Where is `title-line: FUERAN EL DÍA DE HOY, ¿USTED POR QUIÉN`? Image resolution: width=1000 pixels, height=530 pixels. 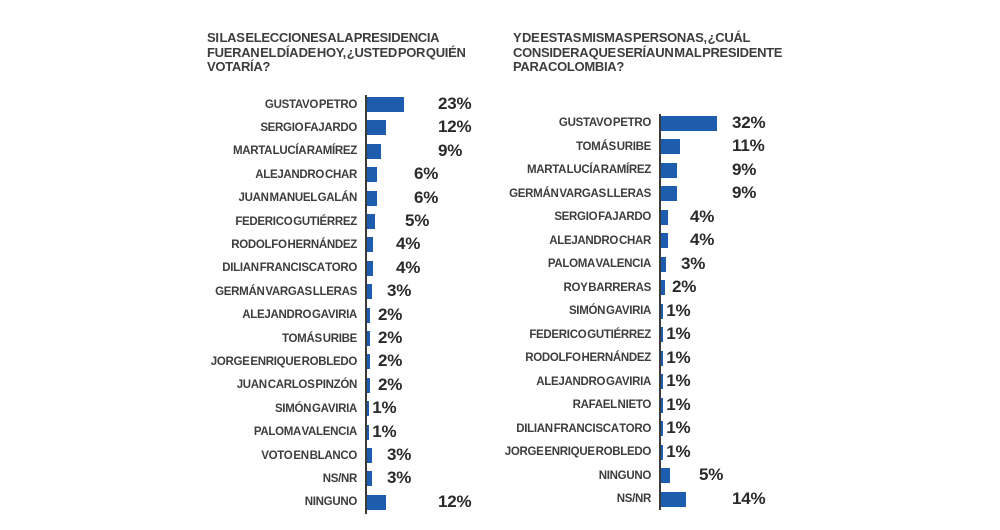
title-line: FUERAN EL DÍA DE HOY, ¿USTED POR QUIÉN is located at coordinates (336, 52).